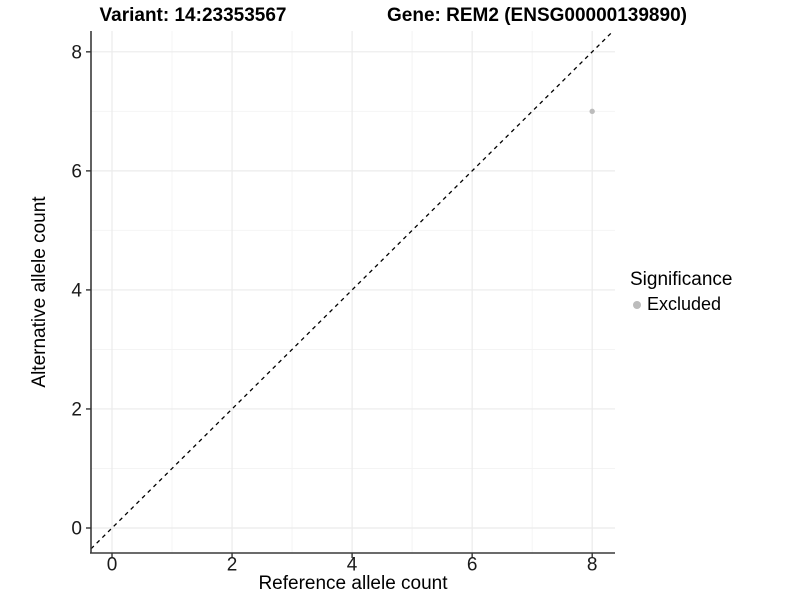  I want to click on y-tick-label: 6, so click(76, 171).